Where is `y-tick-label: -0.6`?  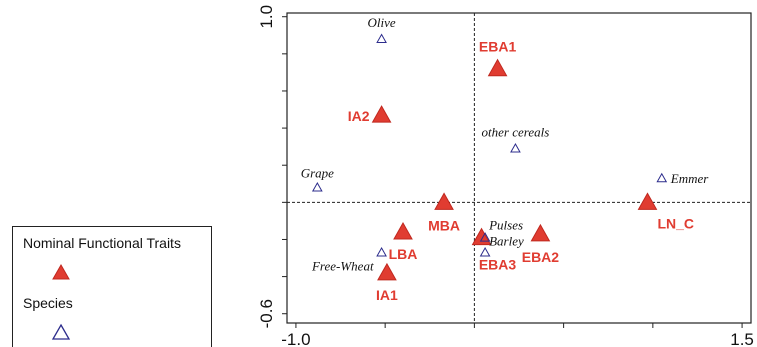
y-tick-label: -0.6 is located at coordinates (266, 313).